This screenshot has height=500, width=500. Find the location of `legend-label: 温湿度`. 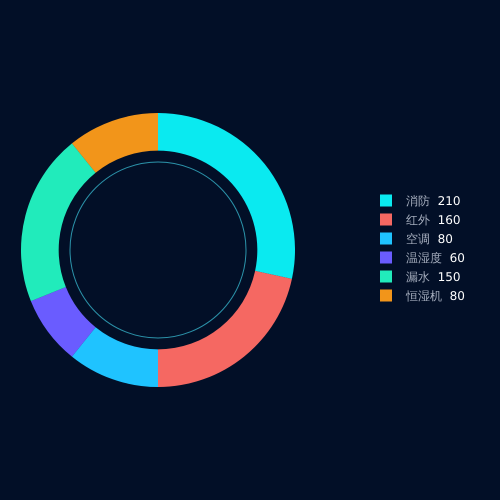

legend-label: 温湿度 is located at coordinates (424, 258).